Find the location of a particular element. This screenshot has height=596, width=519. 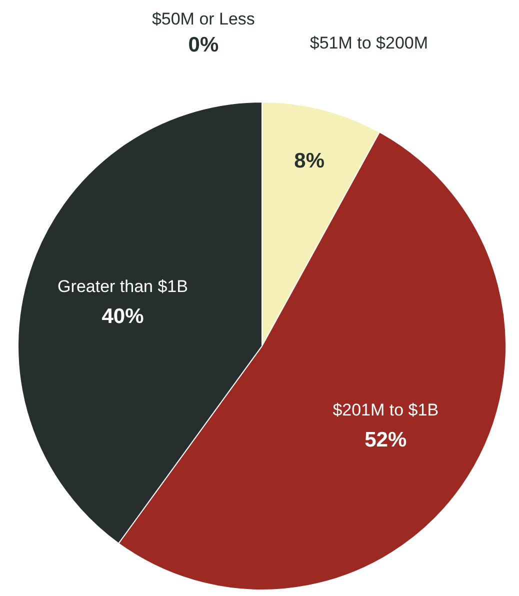

slice-label: Greater than $1B is located at coordinates (123, 286).